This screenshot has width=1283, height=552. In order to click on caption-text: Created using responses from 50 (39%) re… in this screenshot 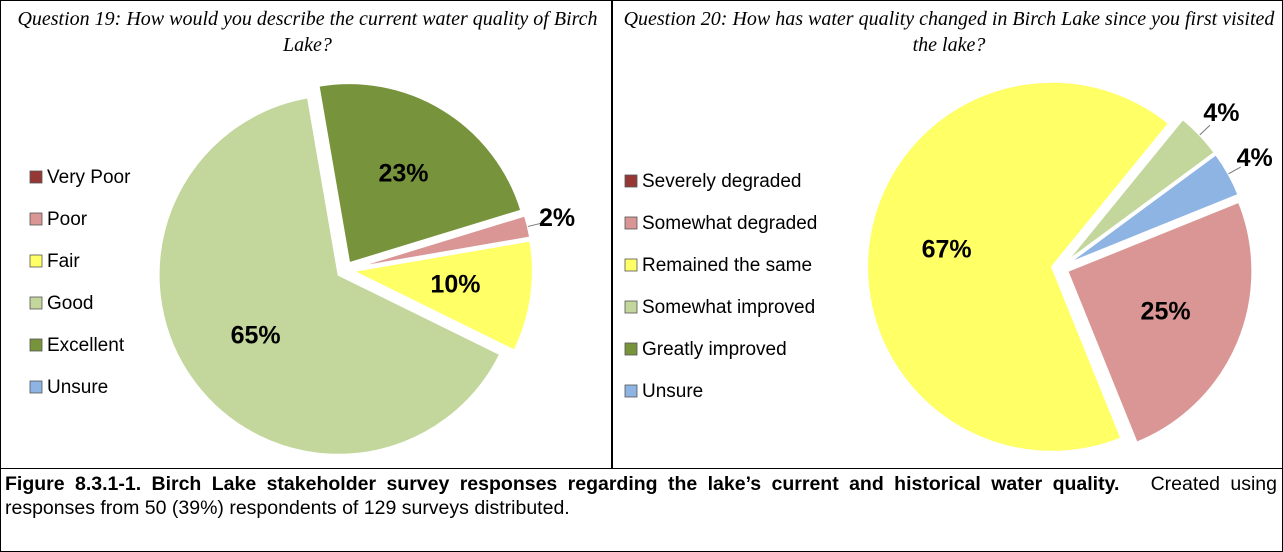, I will do `click(641, 496)`.